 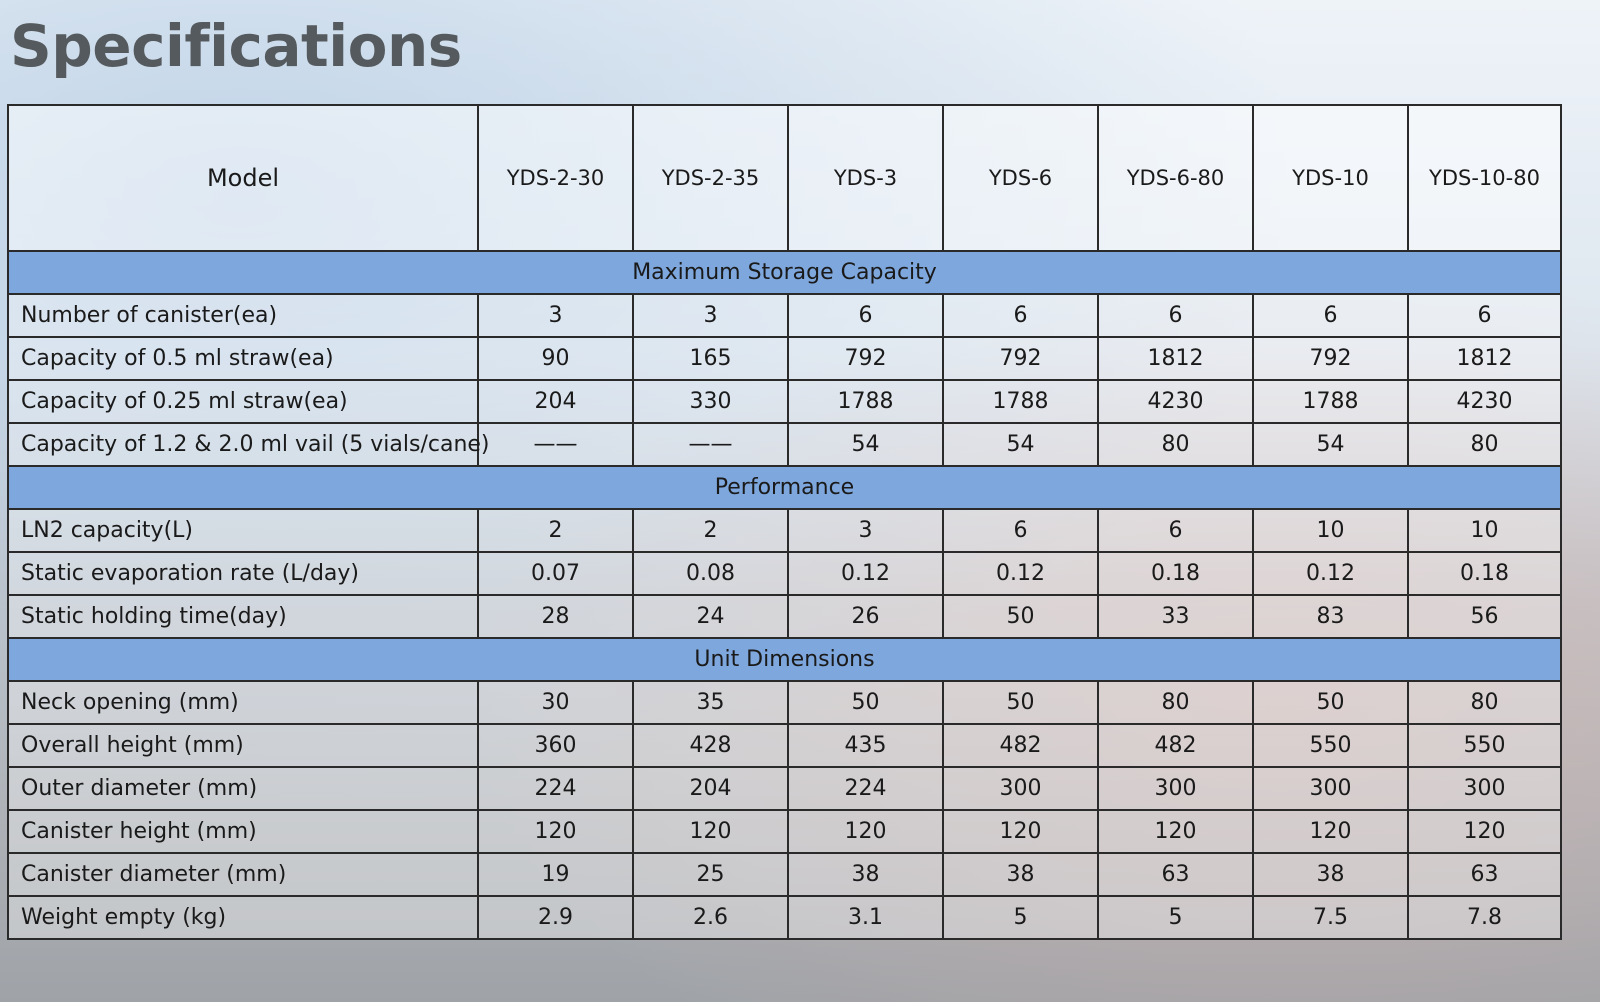 What do you see at coordinates (865, 178) in the screenshot?
I see `header-cell: YDS-3` at bounding box center [865, 178].